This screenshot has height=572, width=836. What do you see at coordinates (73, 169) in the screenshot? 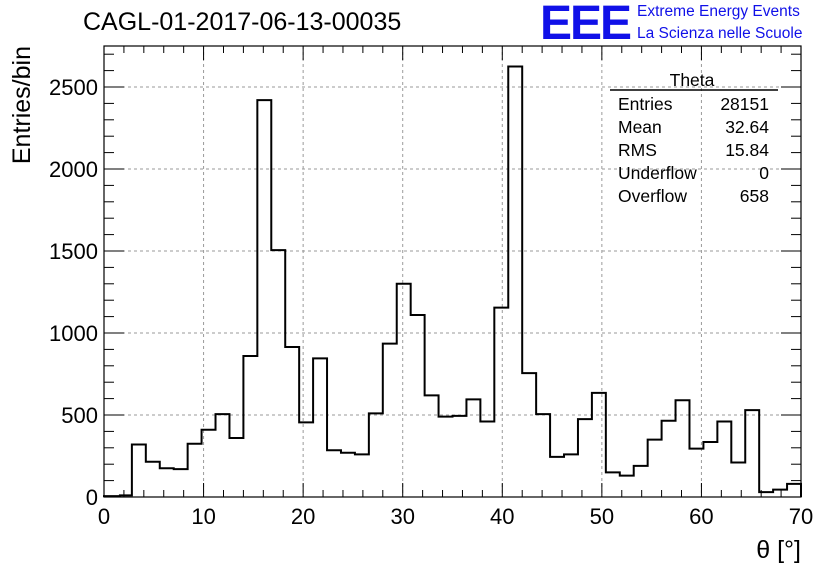
I see `y-tick-label: 2000` at bounding box center [73, 169].